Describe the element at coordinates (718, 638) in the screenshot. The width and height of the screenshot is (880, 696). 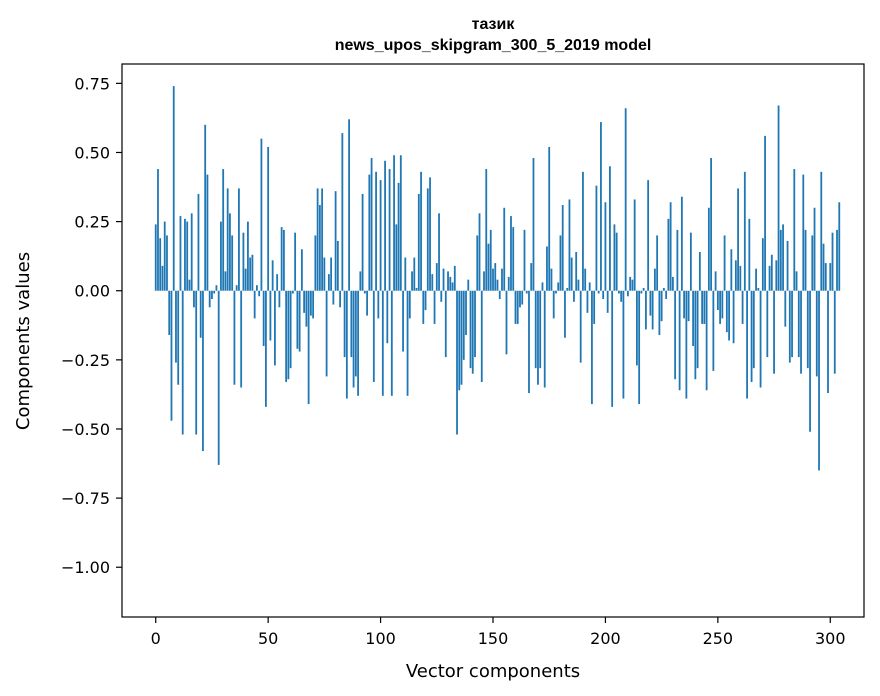
I see `x-tick-label: 250` at that location.